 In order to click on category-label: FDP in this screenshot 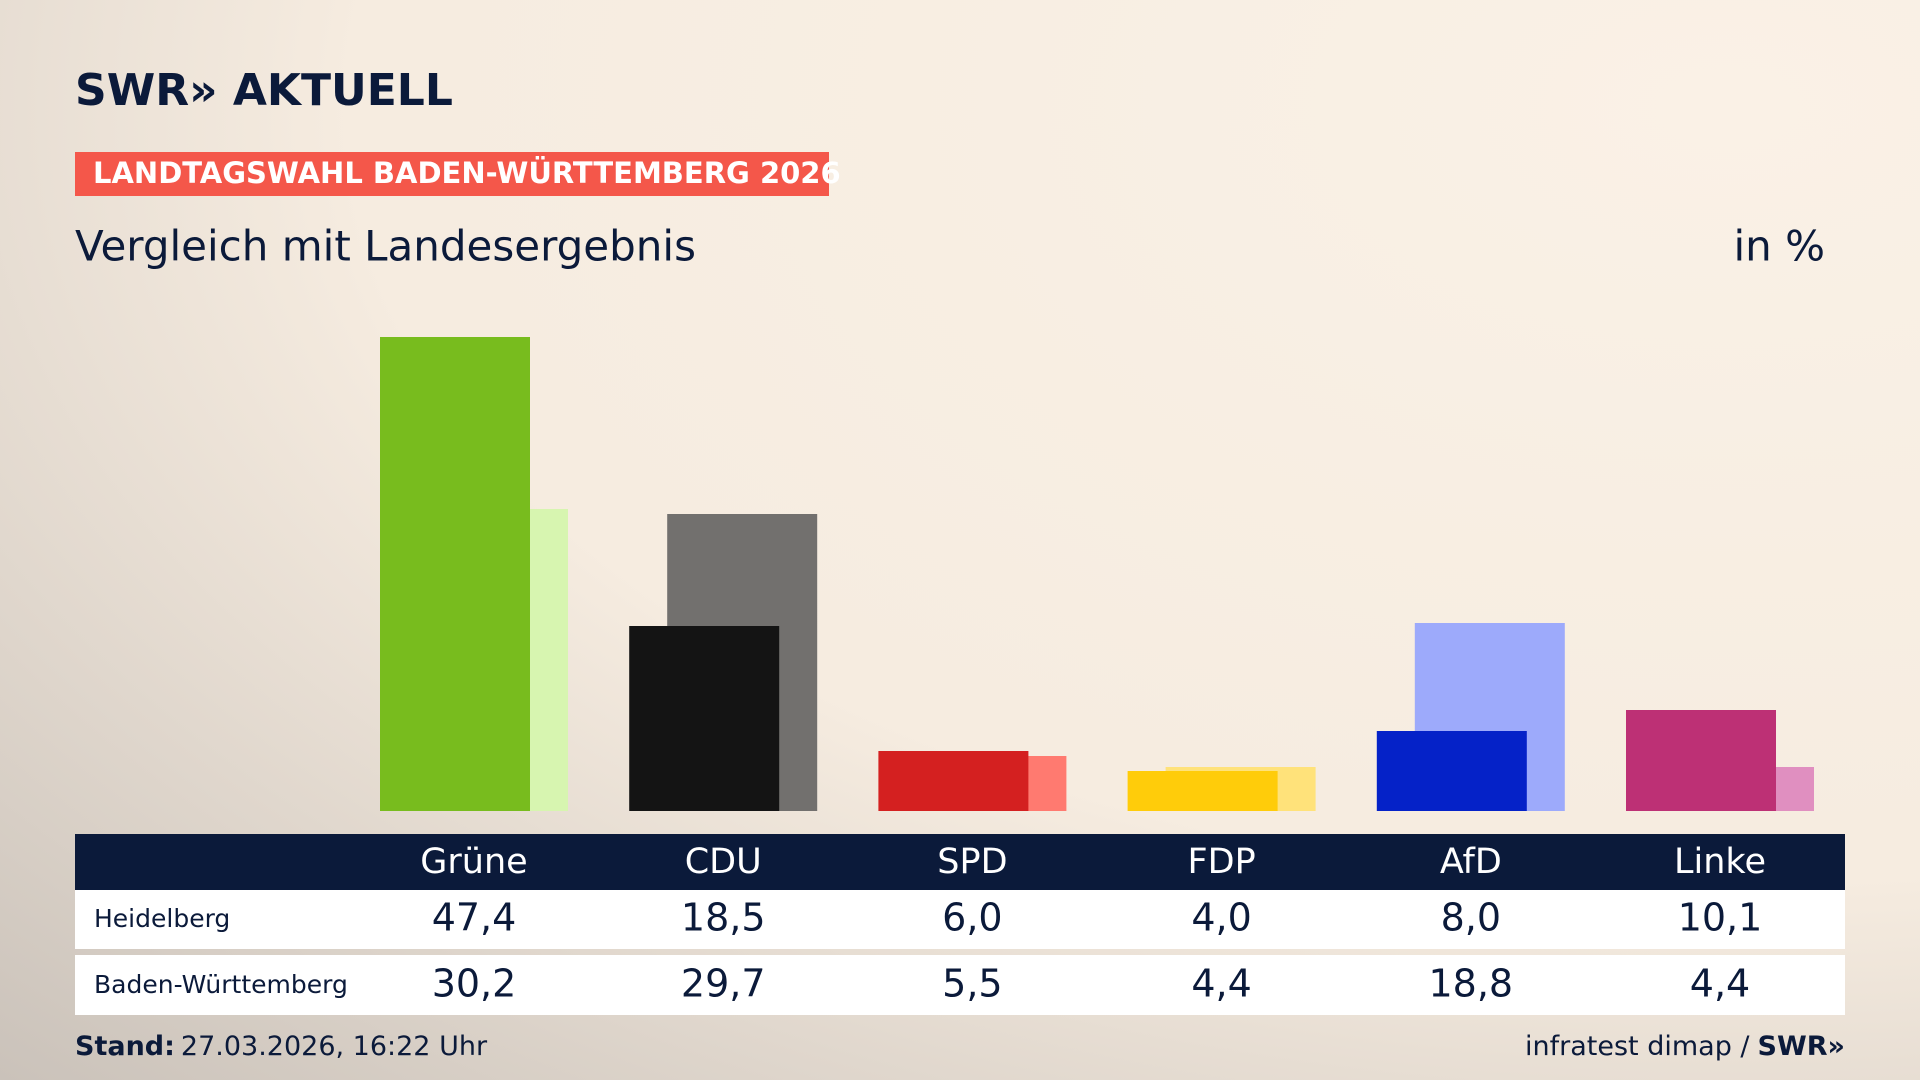, I will do `click(1221, 862)`.